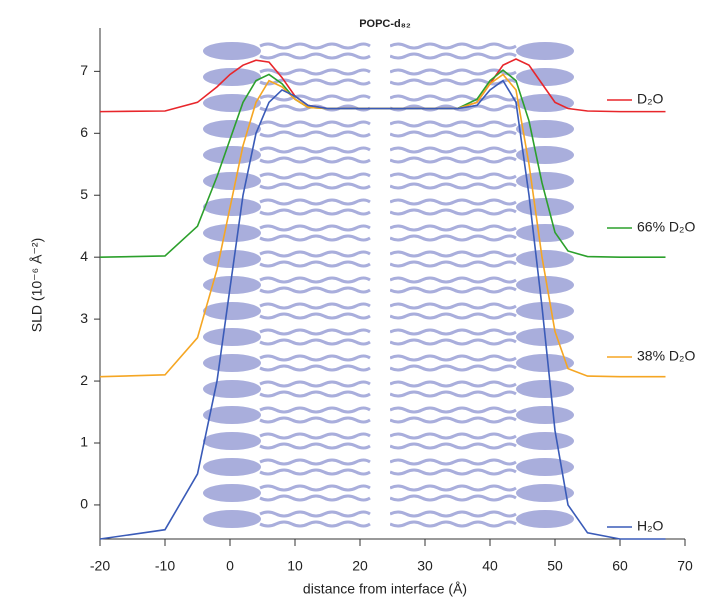 The image size is (724, 600). What do you see at coordinates (490, 566) in the screenshot?
I see `x-tick-label: 40` at bounding box center [490, 566].